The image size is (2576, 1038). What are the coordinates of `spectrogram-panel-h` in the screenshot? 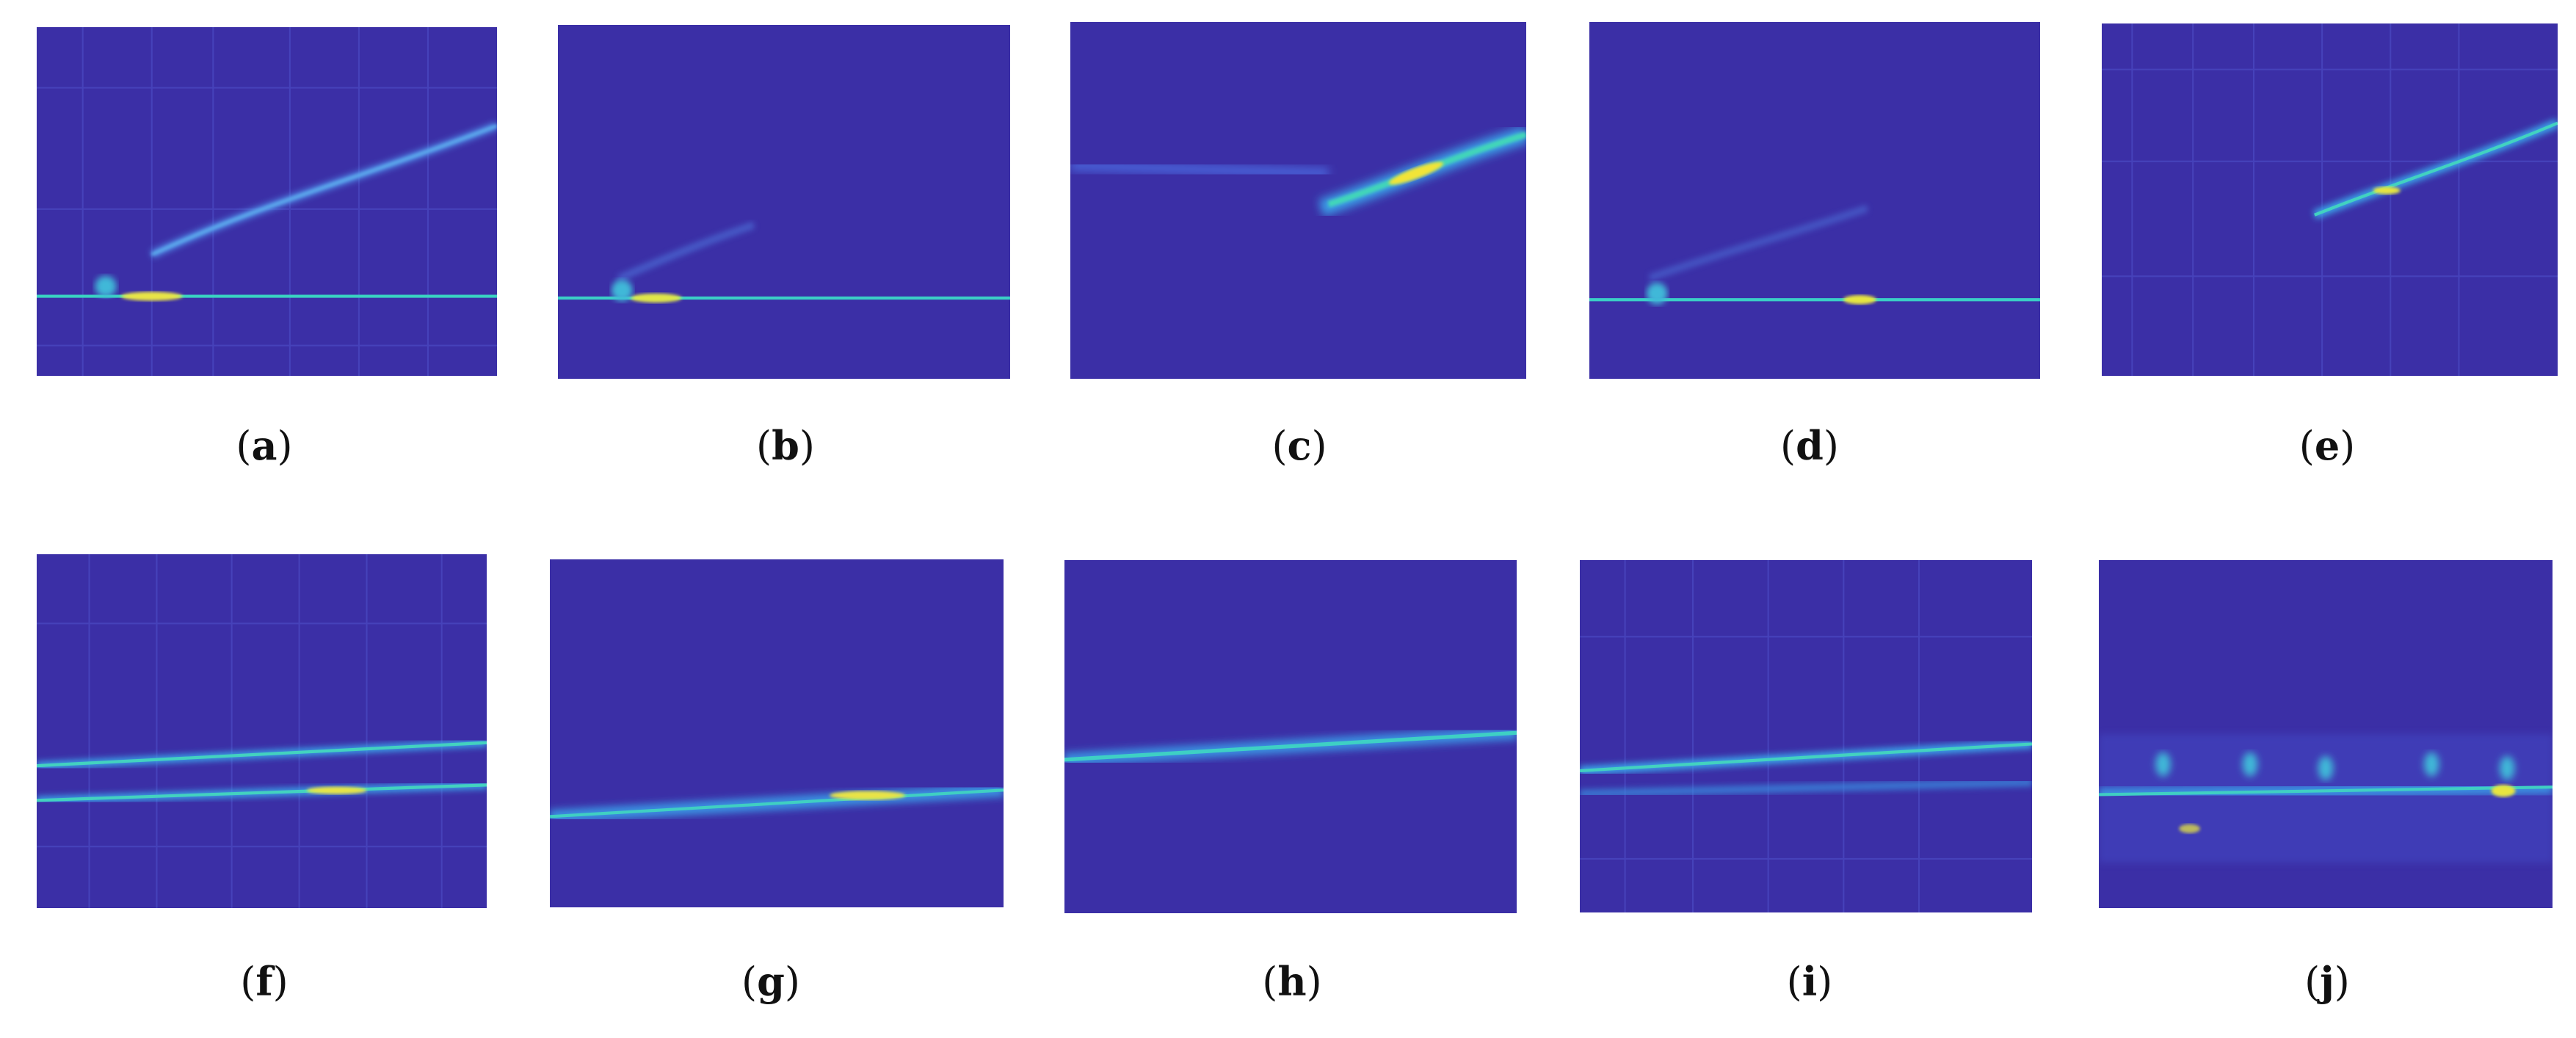 It's located at (1291, 736).